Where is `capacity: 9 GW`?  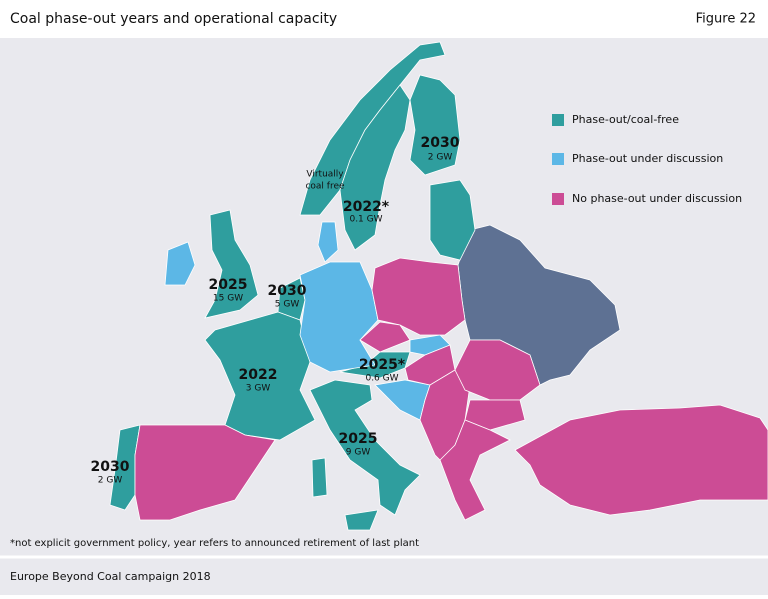 capacity: 9 GW is located at coordinates (358, 453).